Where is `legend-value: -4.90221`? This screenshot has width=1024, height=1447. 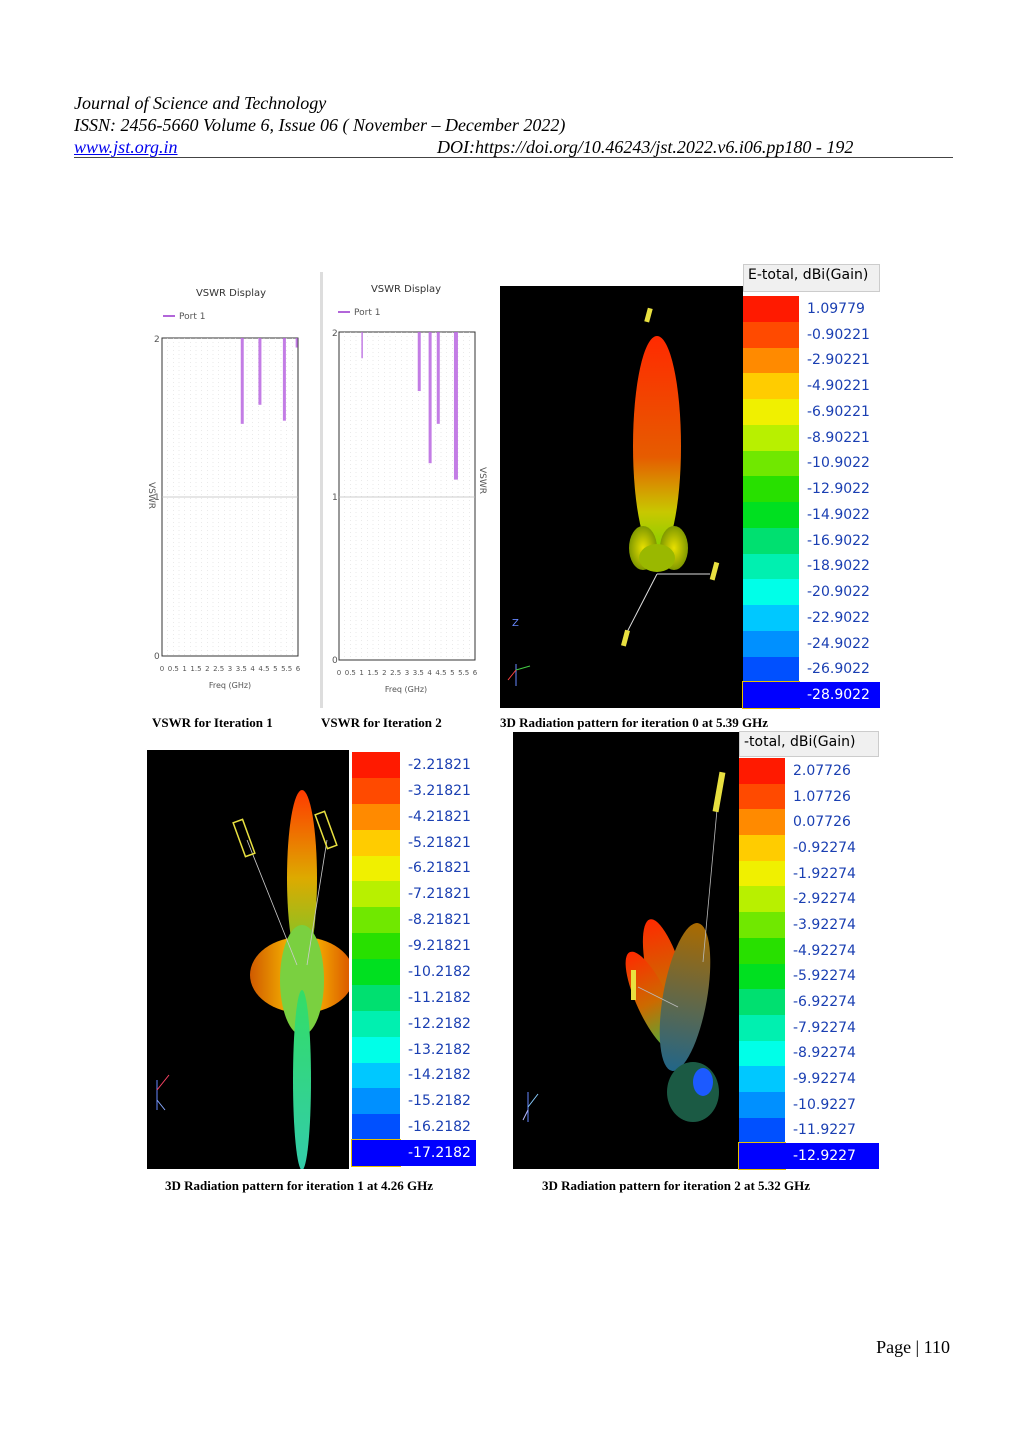 legend-value: -4.90221 is located at coordinates (838, 386).